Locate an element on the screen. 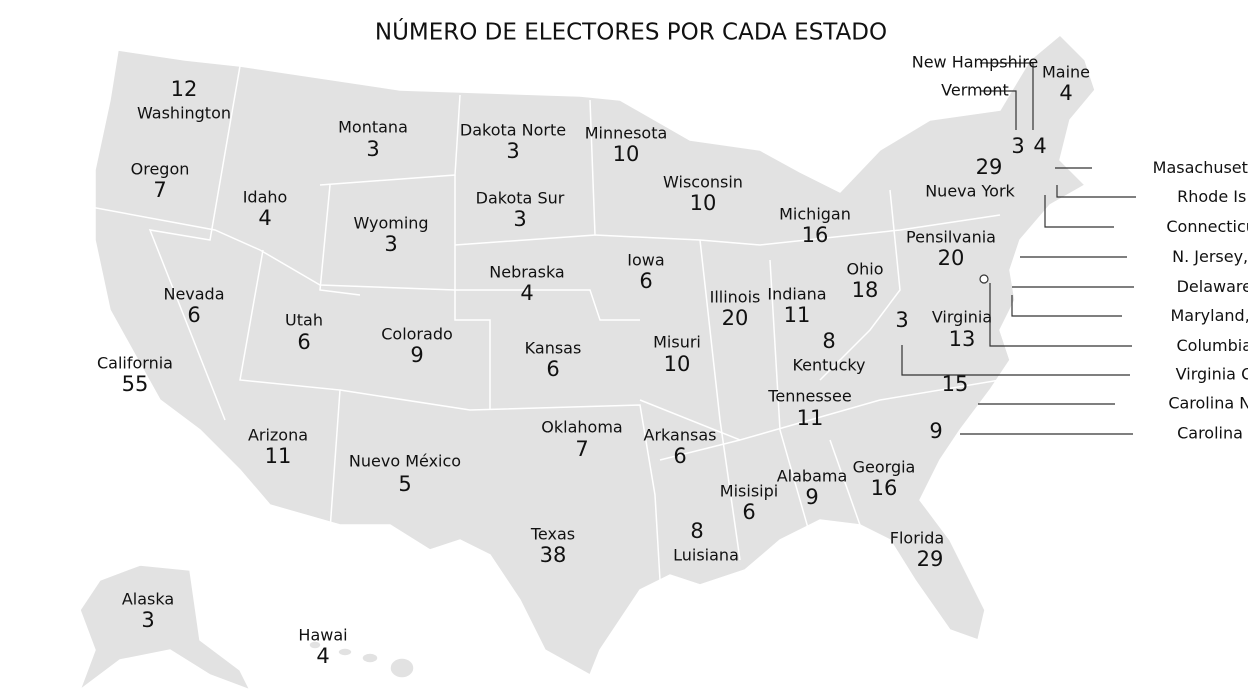 This screenshot has height=698, width=1248. state-name: Nevada is located at coordinates (193, 294).